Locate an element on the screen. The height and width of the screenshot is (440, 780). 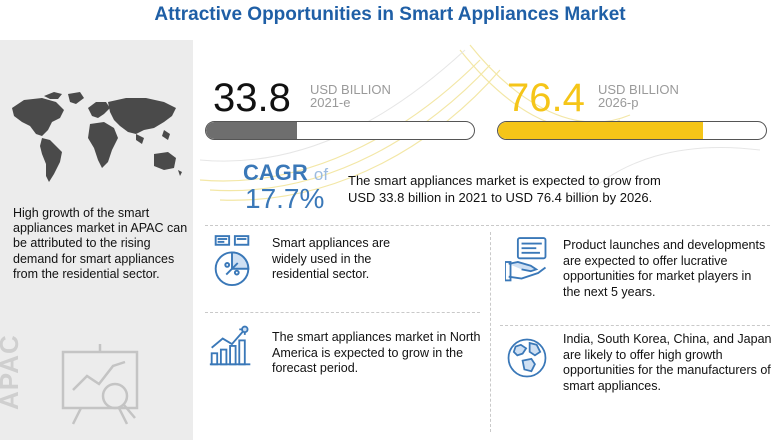
metric-2026-year: 2026-p is located at coordinates (618, 102).